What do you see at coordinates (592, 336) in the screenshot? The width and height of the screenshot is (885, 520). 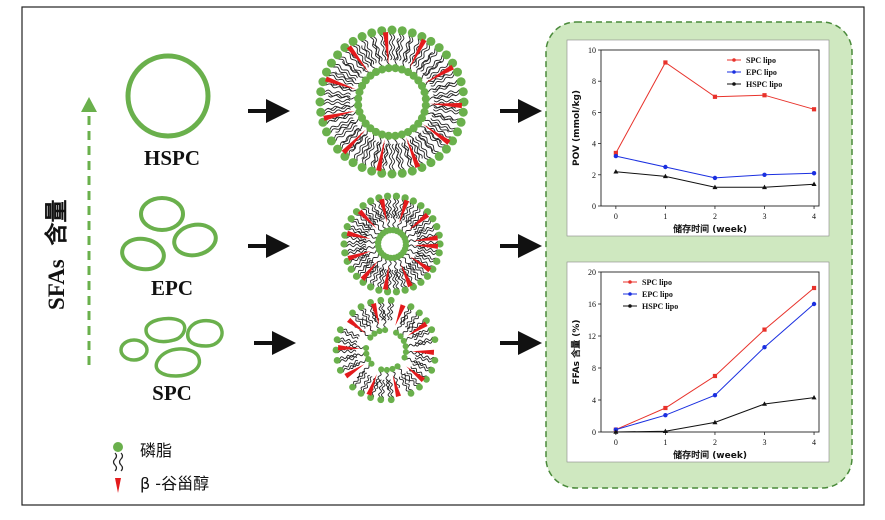 I see `y-tick-label: 12` at bounding box center [592, 336].